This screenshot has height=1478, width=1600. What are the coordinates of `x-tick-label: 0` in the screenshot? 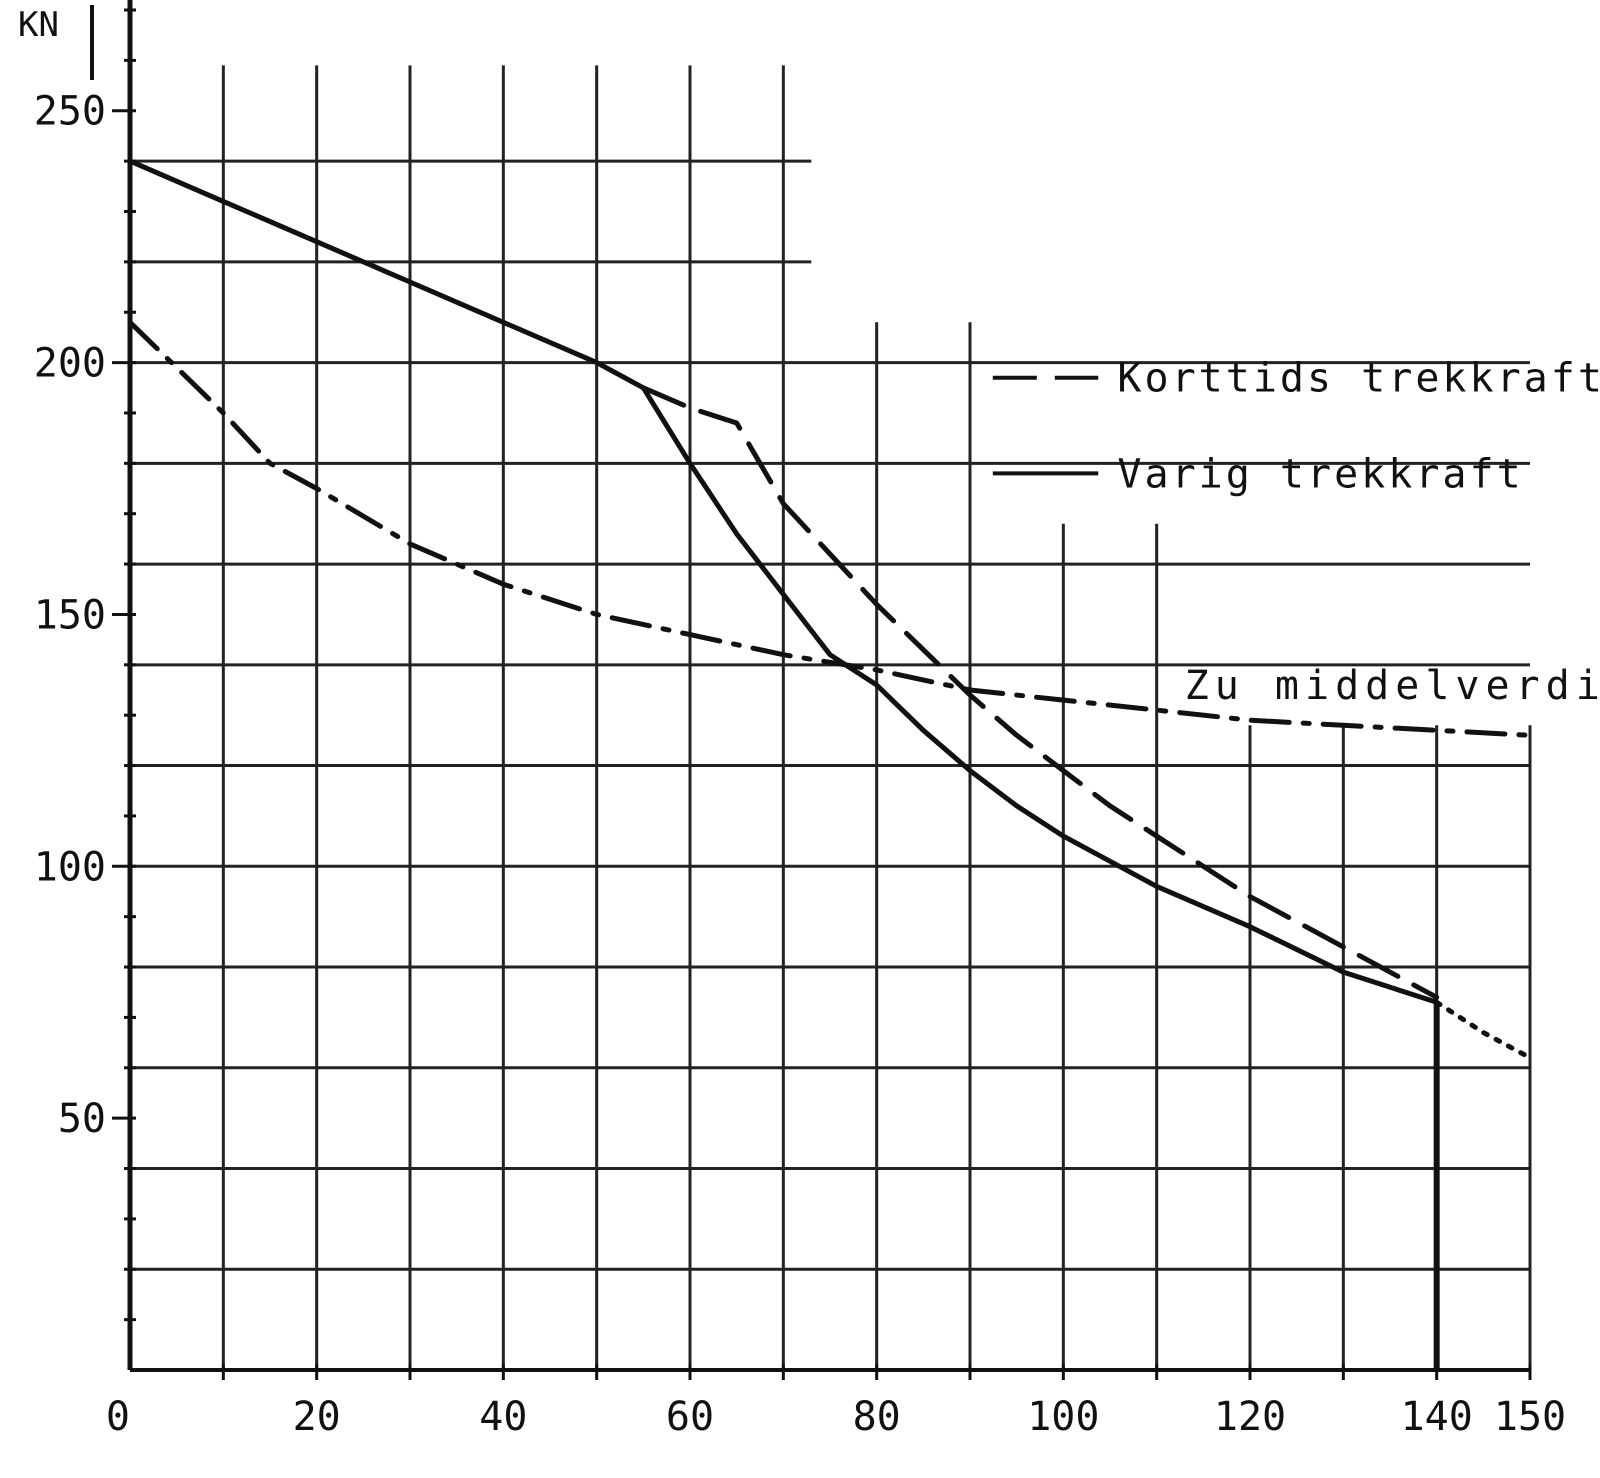 It's located at (118, 1417).